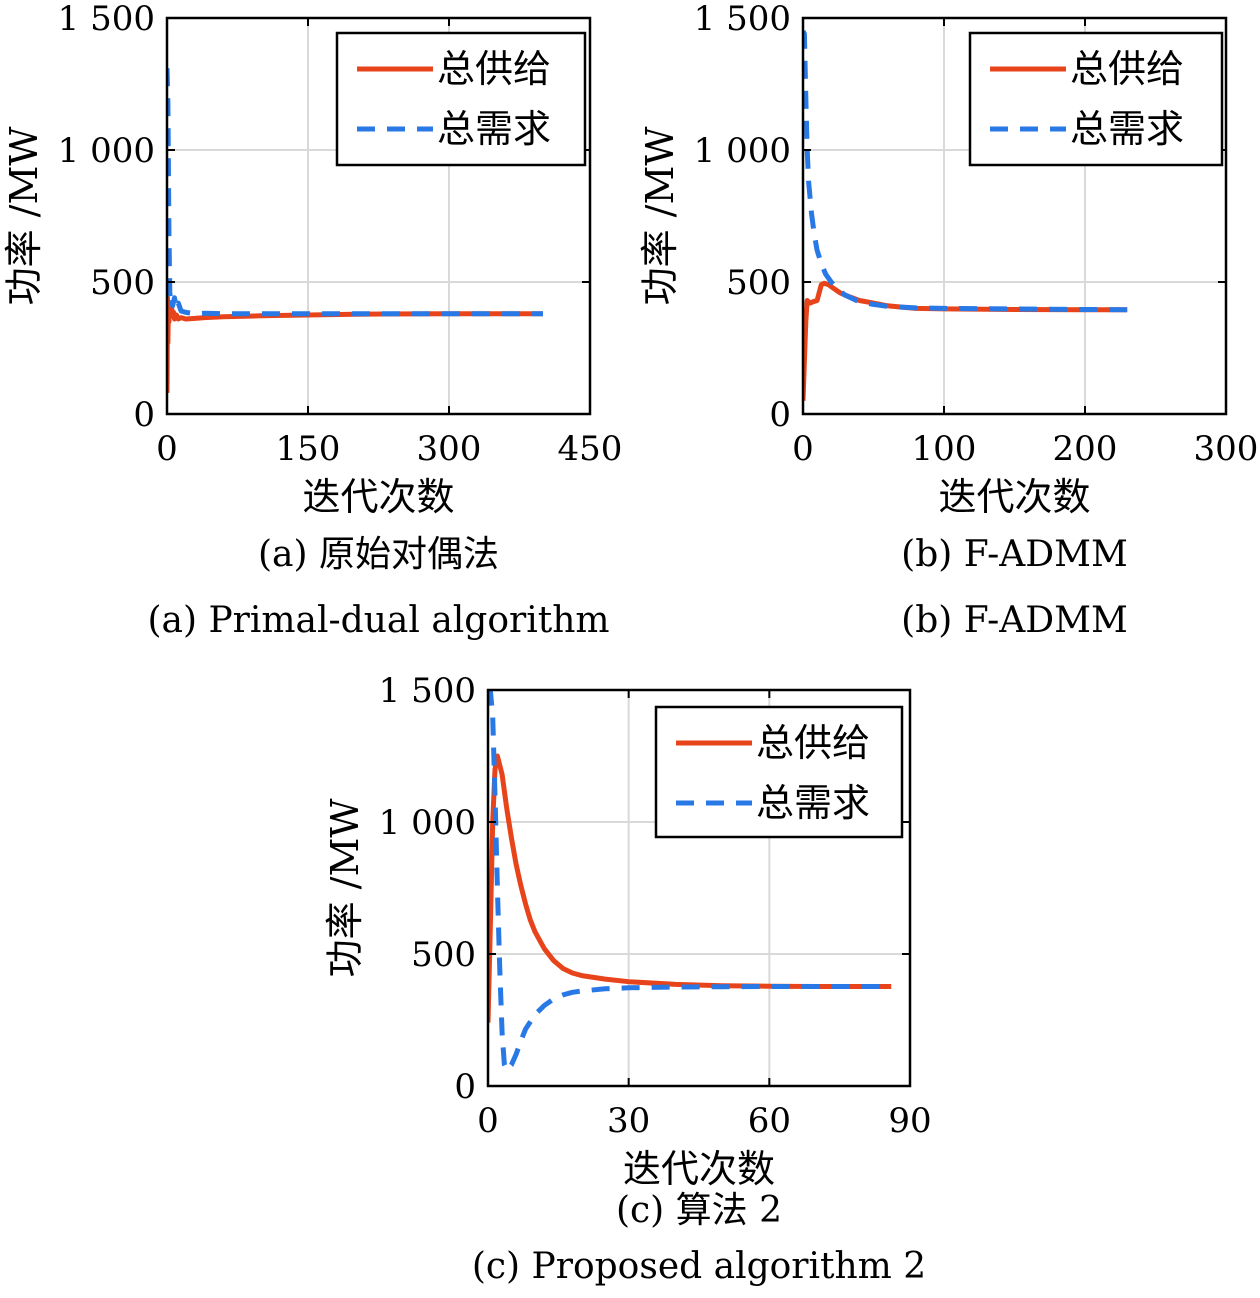  I want to click on caption-en: (b) F-ADMM, so click(1014, 620).